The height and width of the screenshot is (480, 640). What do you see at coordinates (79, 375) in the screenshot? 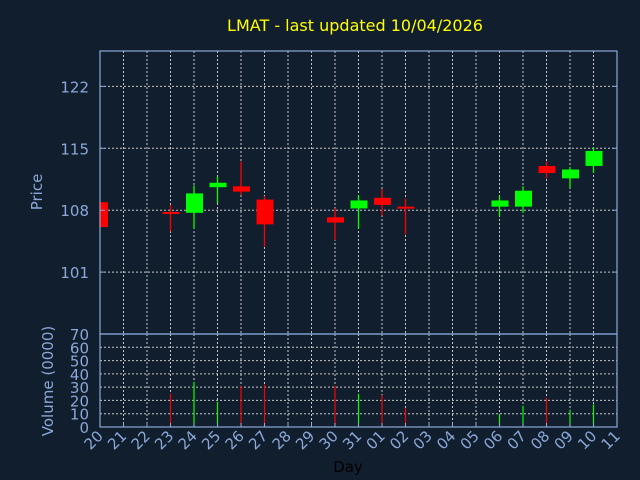
I see `volume-tick-label: 40` at bounding box center [79, 375].